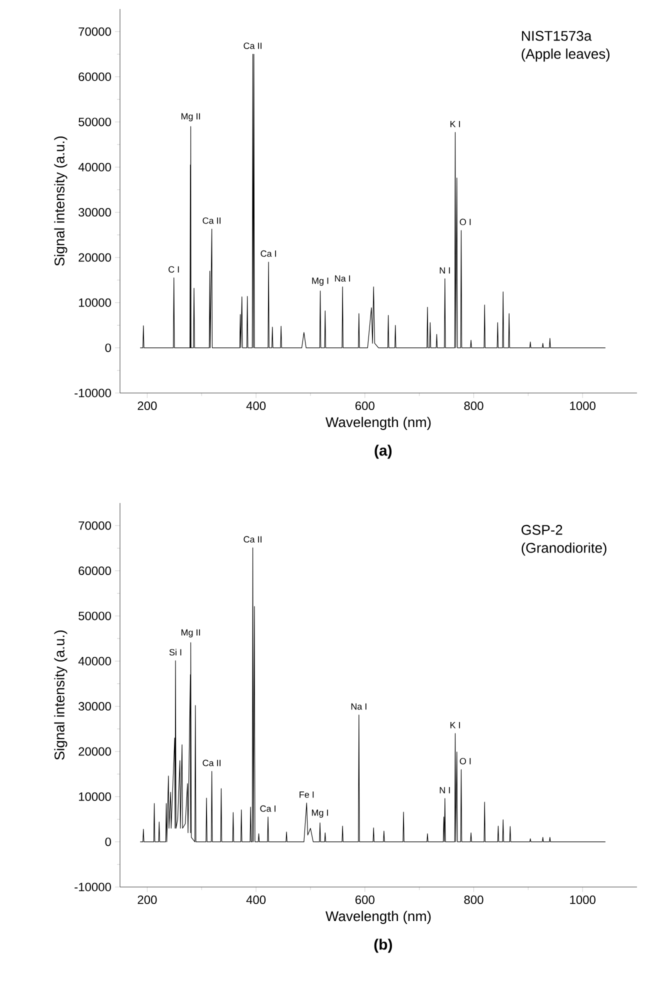 Image resolution: width=646 pixels, height=992 pixels. What do you see at coordinates (564, 549) in the screenshot?
I see `annotation: (Granodiorite)` at bounding box center [564, 549].